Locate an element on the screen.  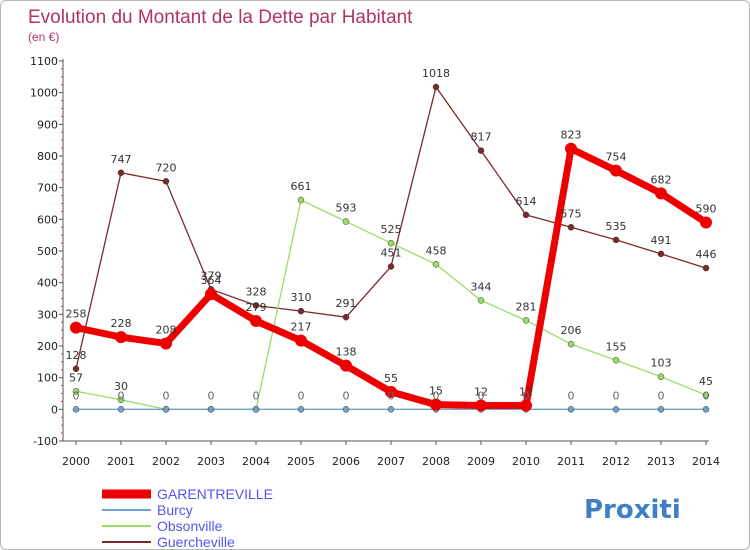
x-tick-label: 2011 is located at coordinates (571, 461).